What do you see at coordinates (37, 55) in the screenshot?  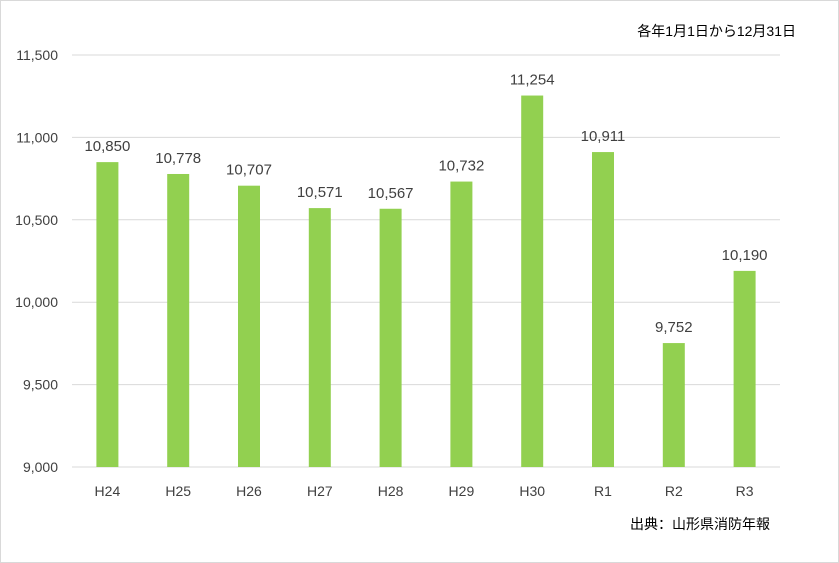 I see `y-tick-label: 11,500` at bounding box center [37, 55].